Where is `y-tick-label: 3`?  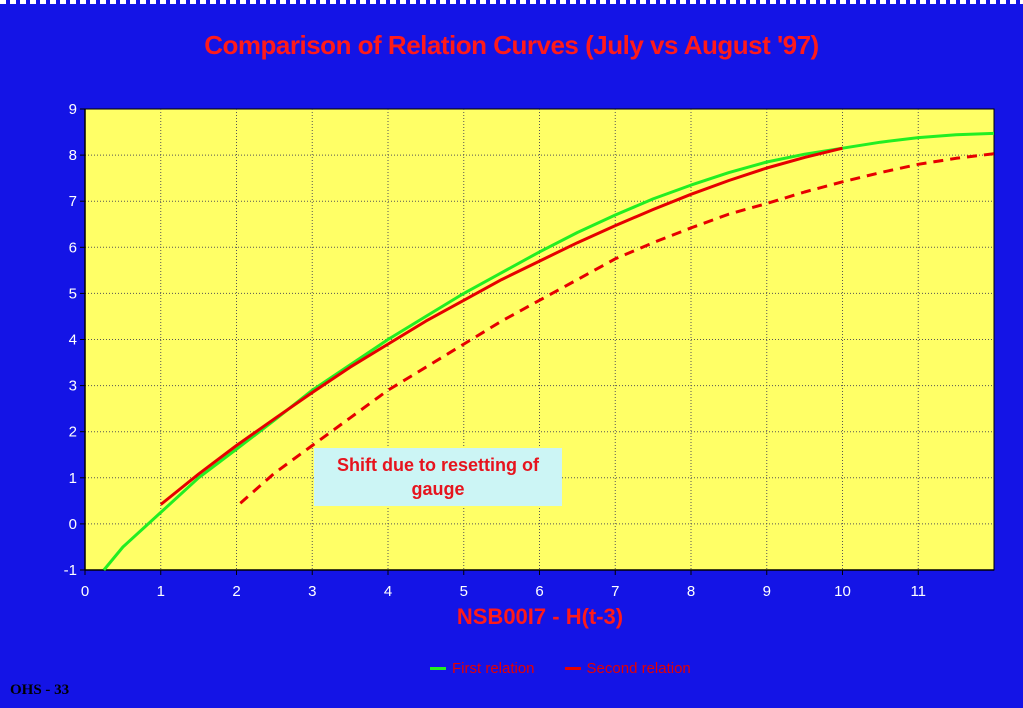 y-tick-label: 3 is located at coordinates (73, 386).